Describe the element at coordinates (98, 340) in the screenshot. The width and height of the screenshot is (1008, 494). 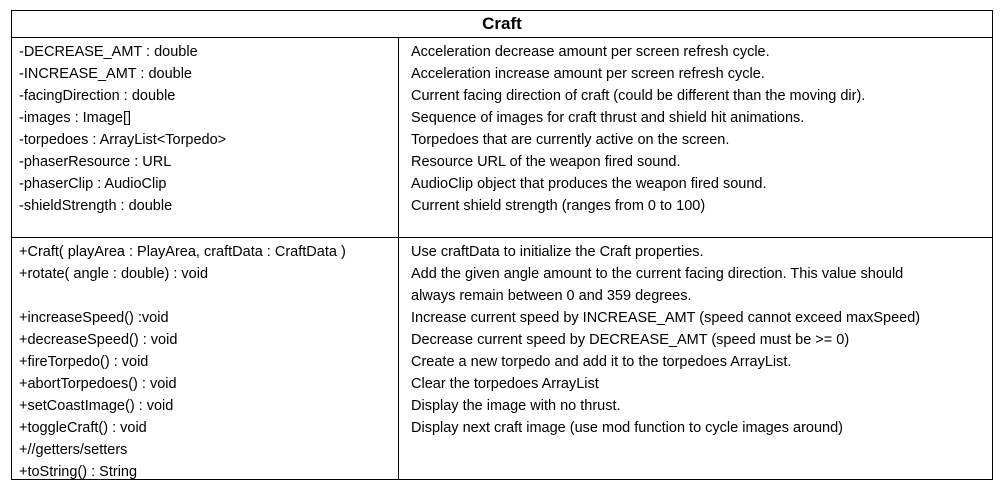
I see `method-signature: +decreaseSpeed() : void` at that location.